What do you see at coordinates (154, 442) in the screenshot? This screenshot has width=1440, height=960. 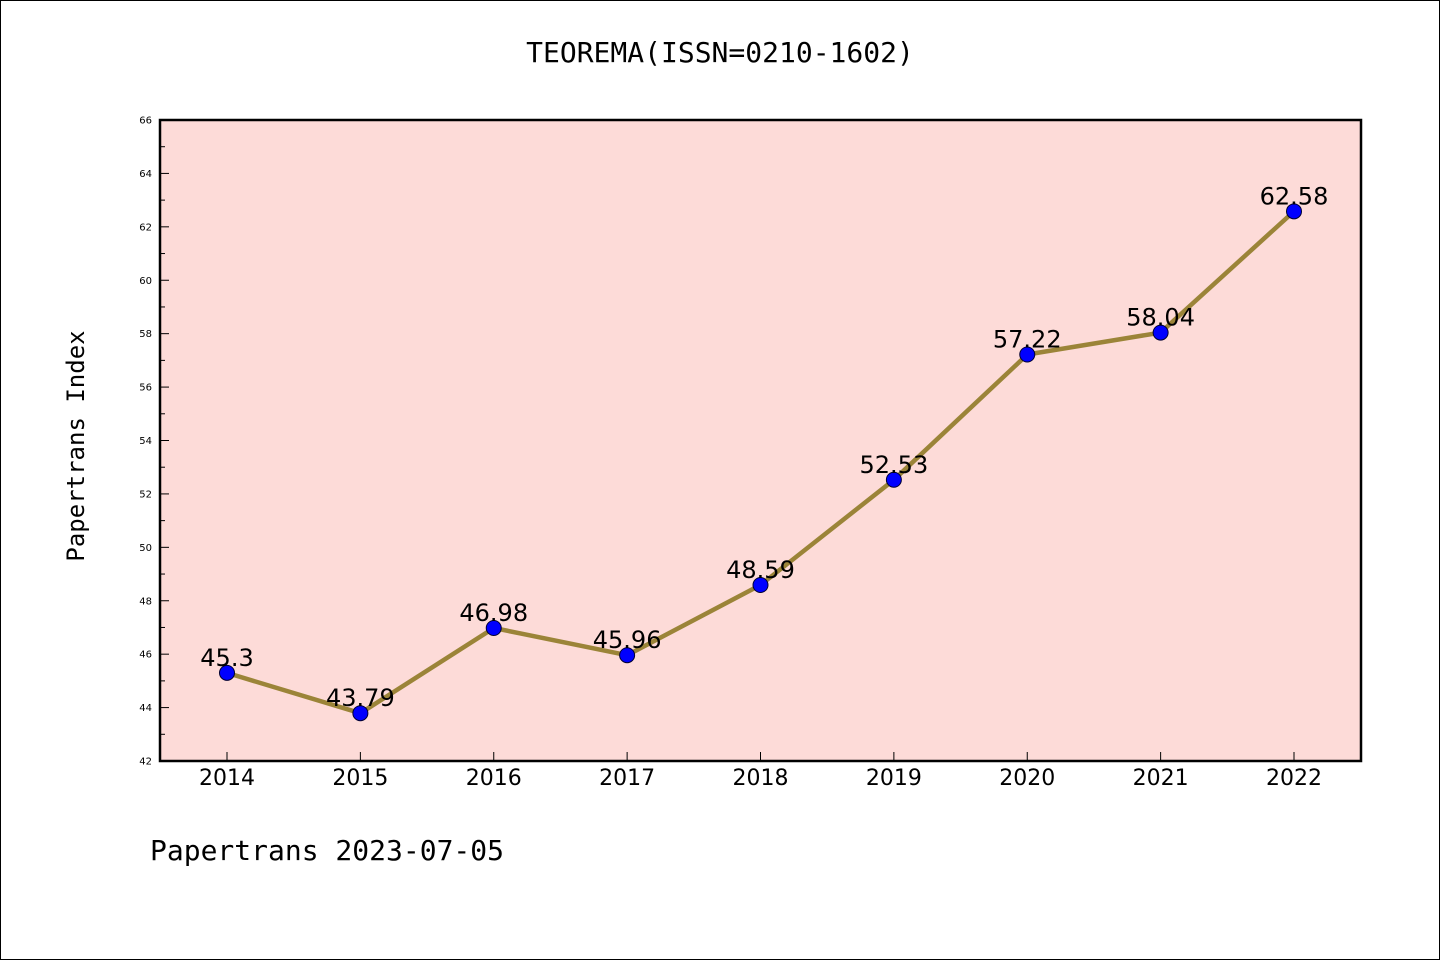 I see `y-axis: 42 44 46 48 50 52 54 56 58 60 62 64 66` at bounding box center [154, 442].